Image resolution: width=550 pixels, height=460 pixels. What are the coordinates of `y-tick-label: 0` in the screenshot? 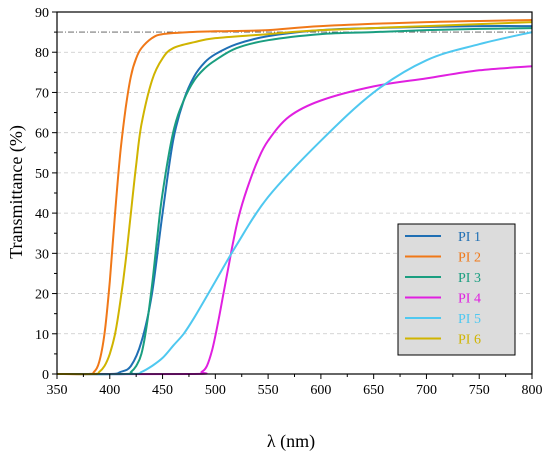 It's located at (45, 375).